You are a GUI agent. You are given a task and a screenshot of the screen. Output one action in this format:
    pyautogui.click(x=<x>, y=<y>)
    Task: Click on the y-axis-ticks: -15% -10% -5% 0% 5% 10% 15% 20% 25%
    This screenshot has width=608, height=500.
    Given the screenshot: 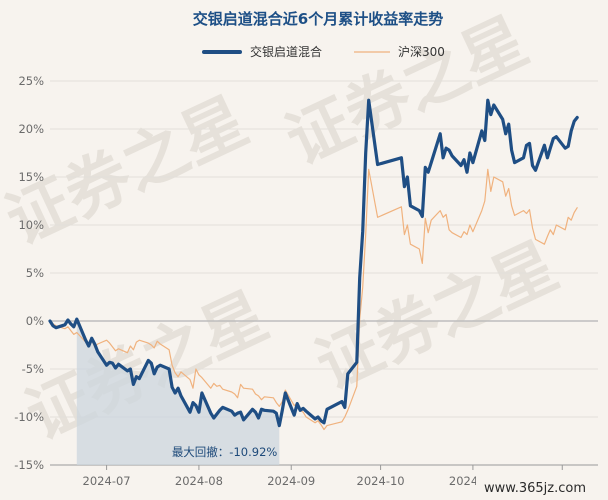 What is the action you would take?
    pyautogui.click(x=29, y=273)
    